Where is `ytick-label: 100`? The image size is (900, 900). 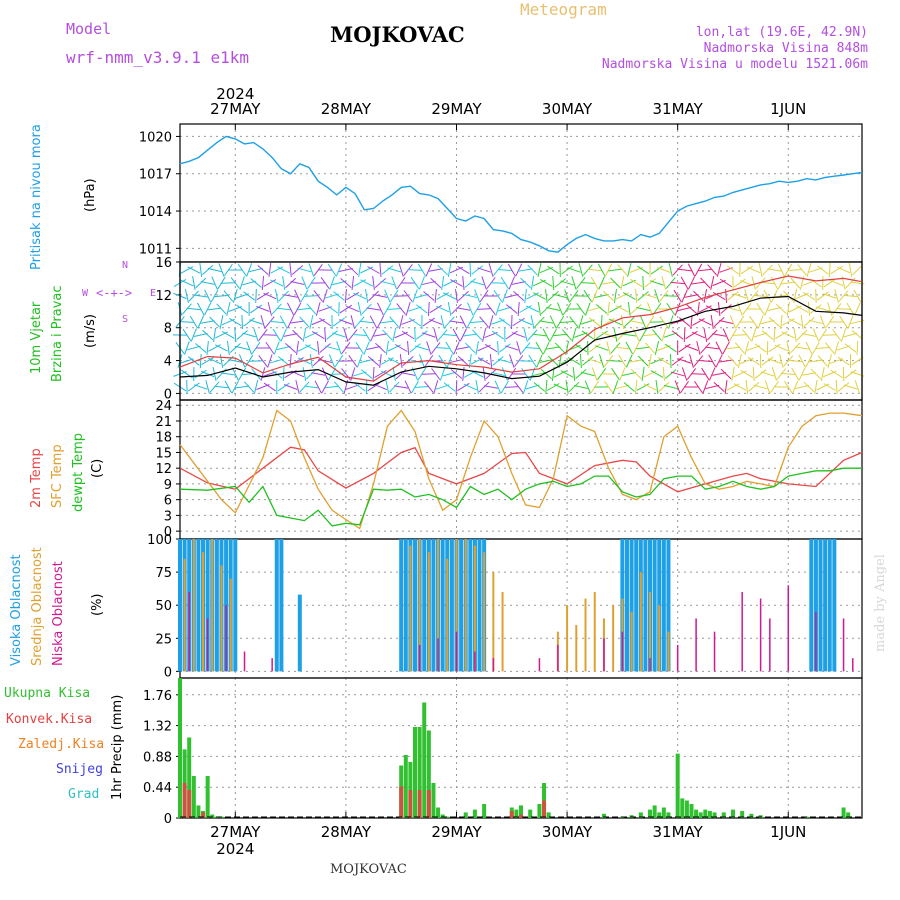
ytick-label: 100 is located at coordinates (159, 540).